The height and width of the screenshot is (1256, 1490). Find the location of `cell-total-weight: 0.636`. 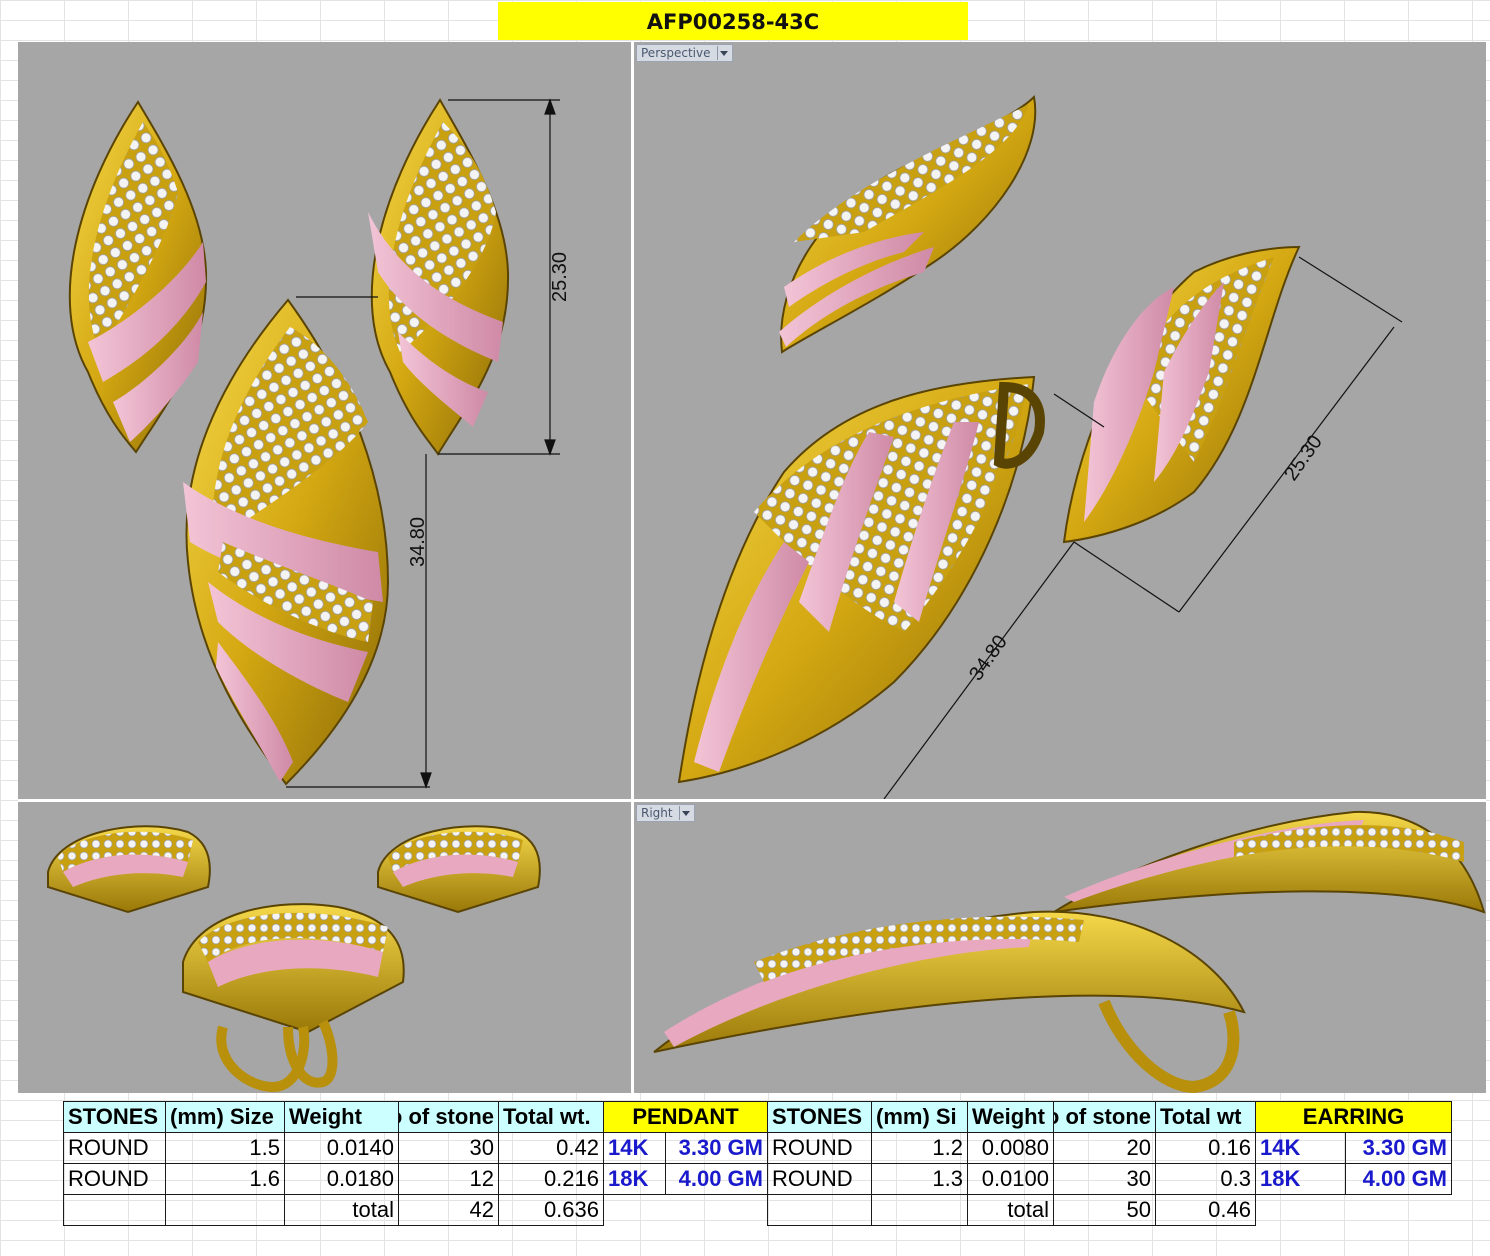

cell-total-weight: 0.636 is located at coordinates (551, 1210).